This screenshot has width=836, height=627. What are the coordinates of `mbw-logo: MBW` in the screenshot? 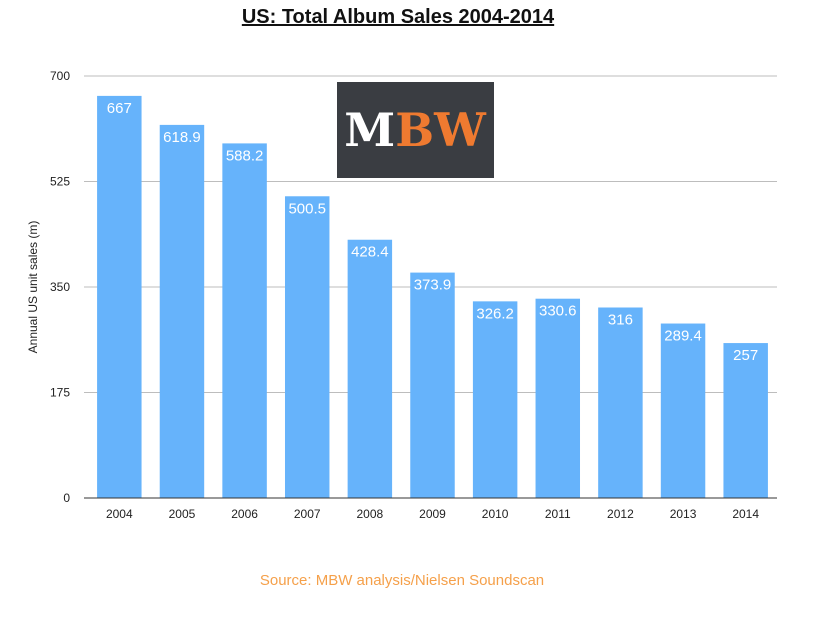 It's located at (415, 130).